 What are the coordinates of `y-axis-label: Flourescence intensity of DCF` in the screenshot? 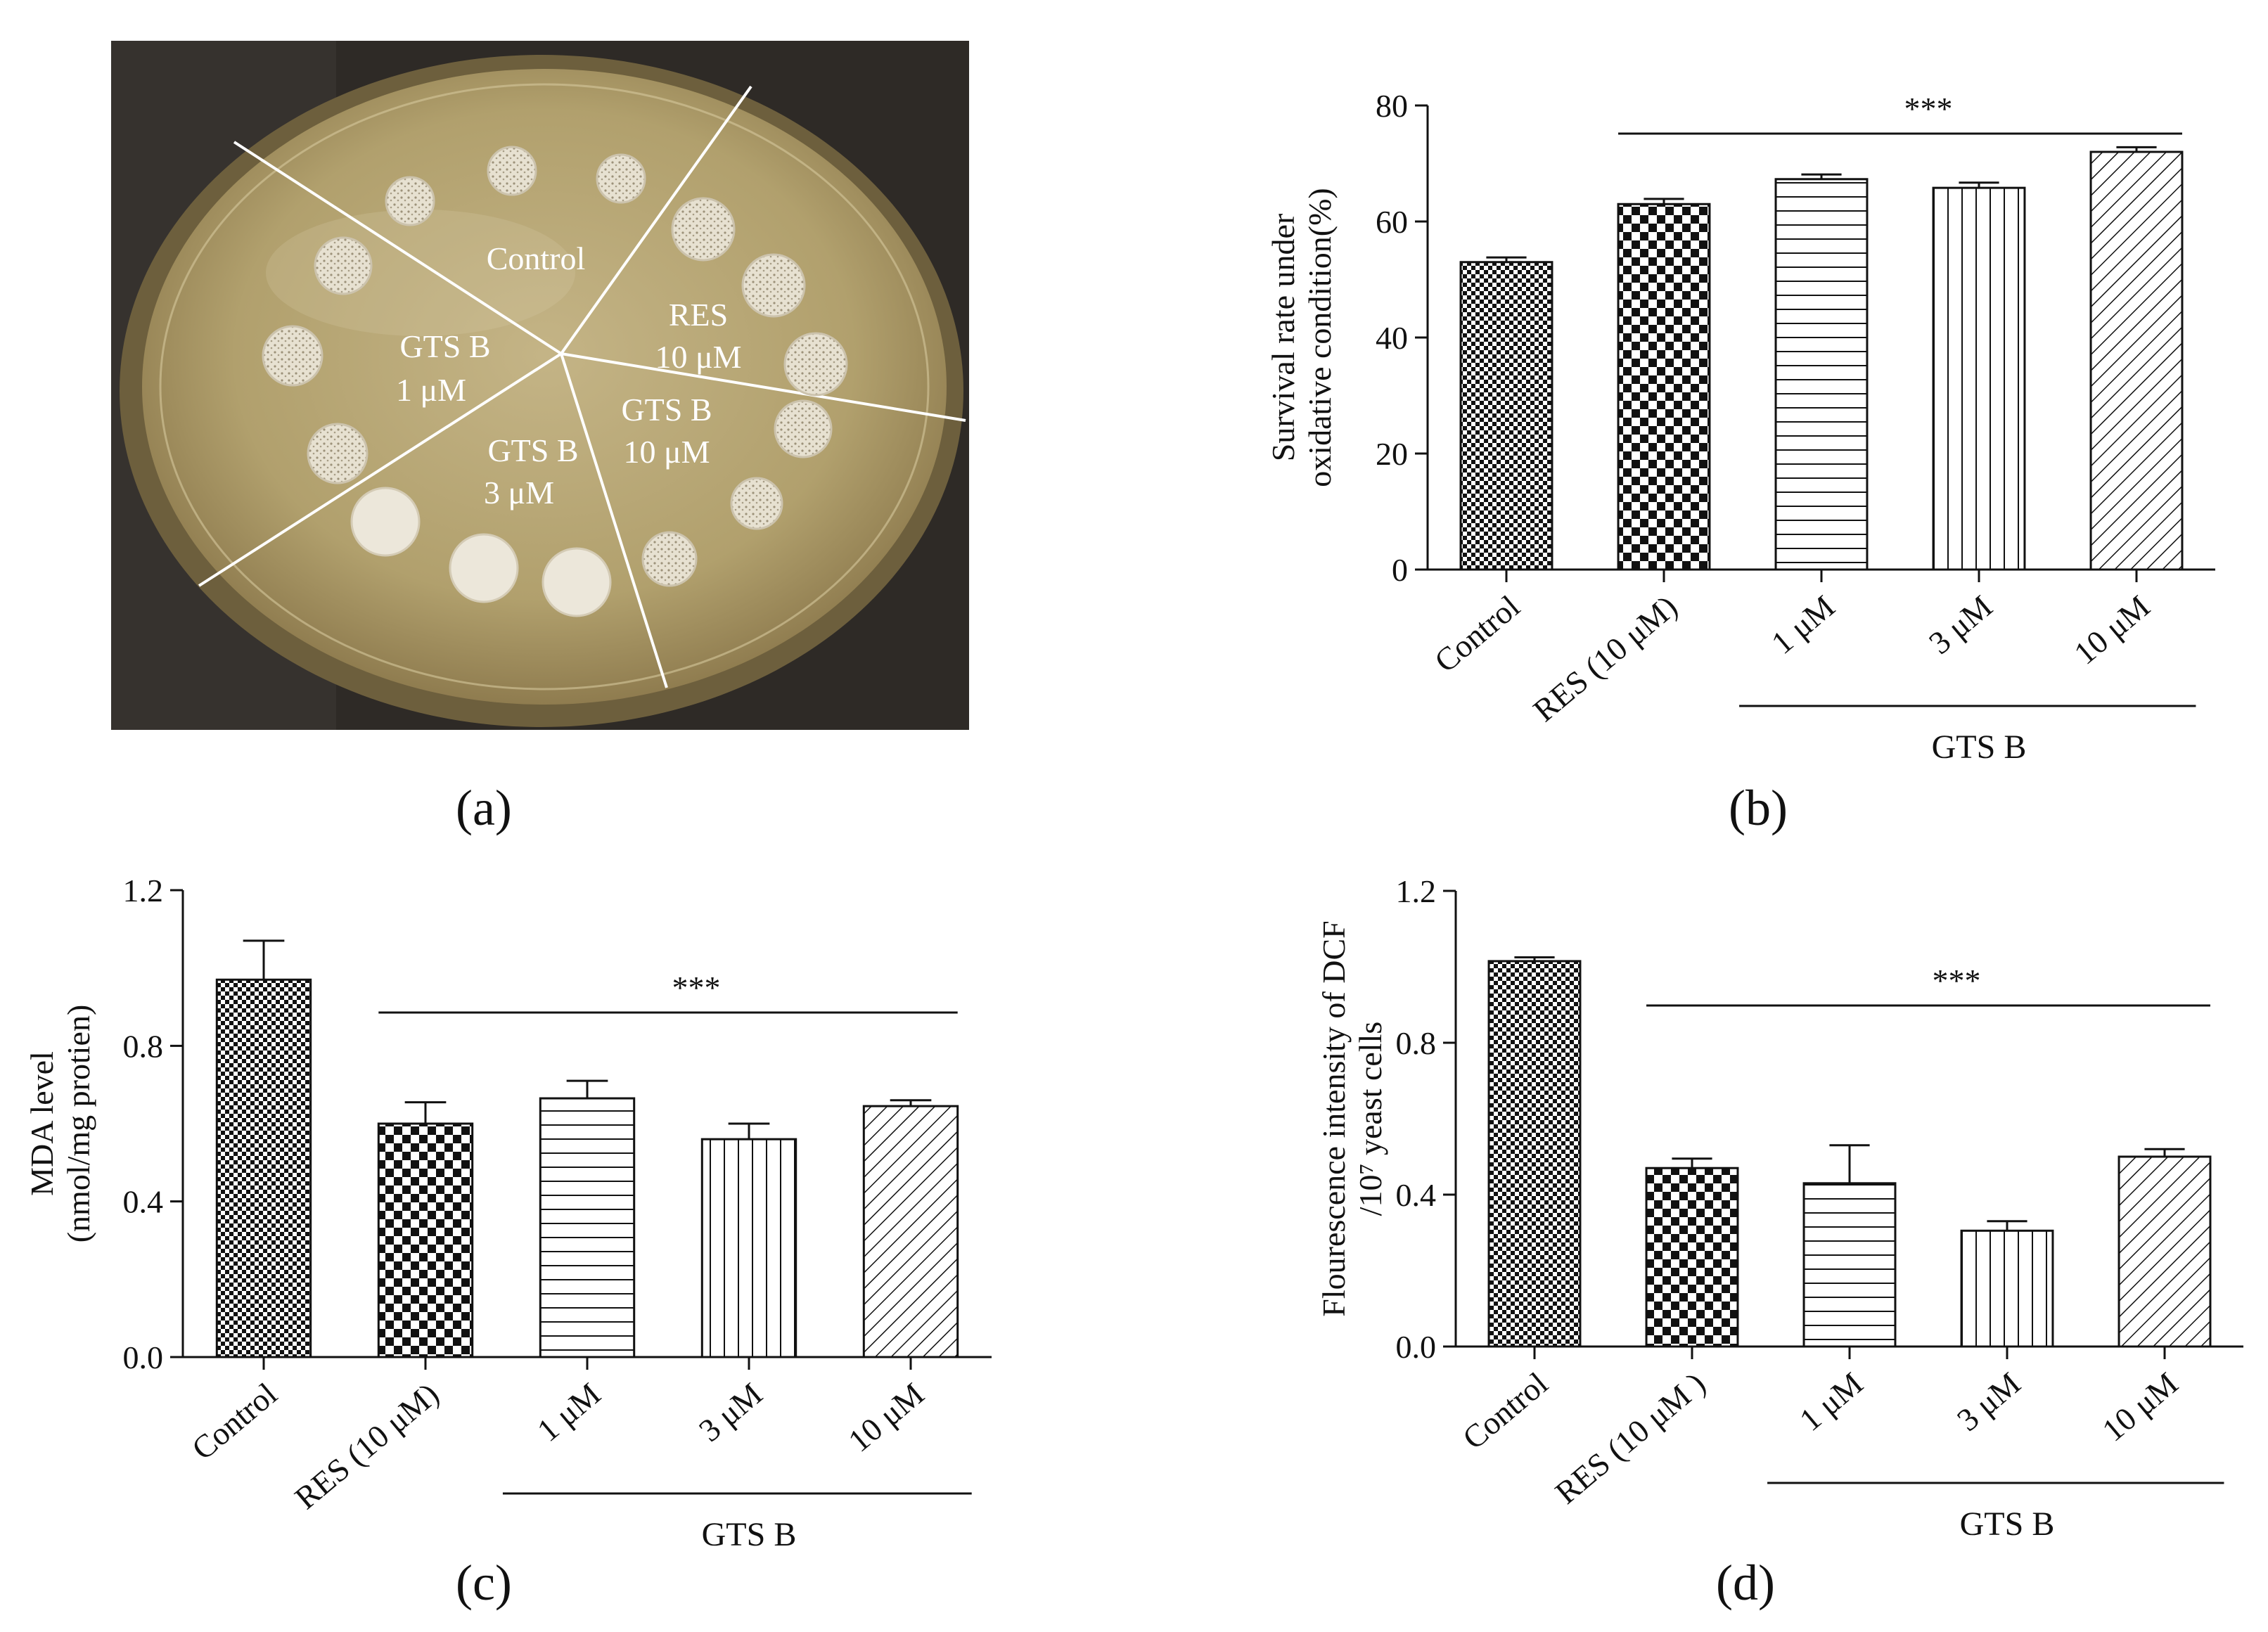 It's located at (1334, 1118).